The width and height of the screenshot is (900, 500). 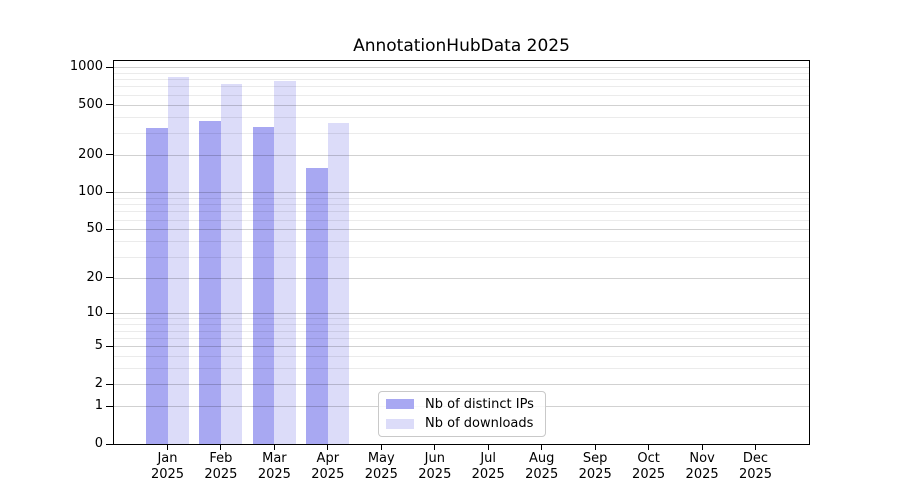 I want to click on x-tick-label: Apr 2025, so click(x=328, y=467).